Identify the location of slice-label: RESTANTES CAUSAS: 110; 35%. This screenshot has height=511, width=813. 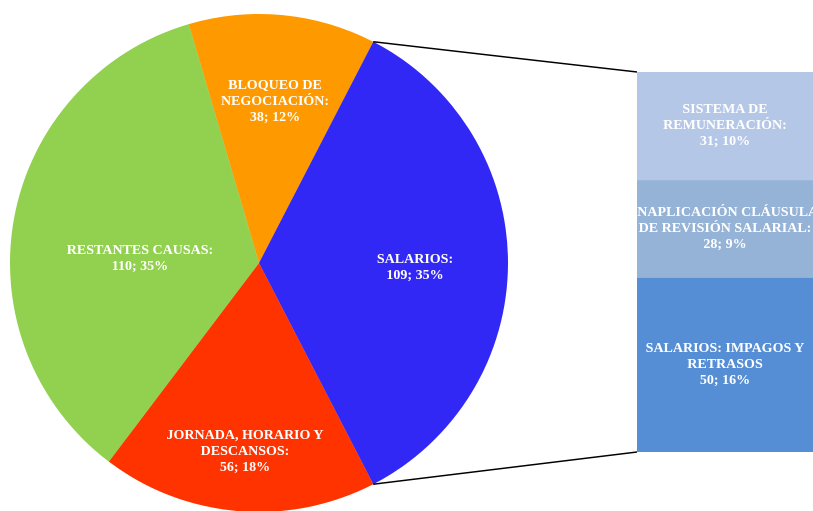
(140, 259).